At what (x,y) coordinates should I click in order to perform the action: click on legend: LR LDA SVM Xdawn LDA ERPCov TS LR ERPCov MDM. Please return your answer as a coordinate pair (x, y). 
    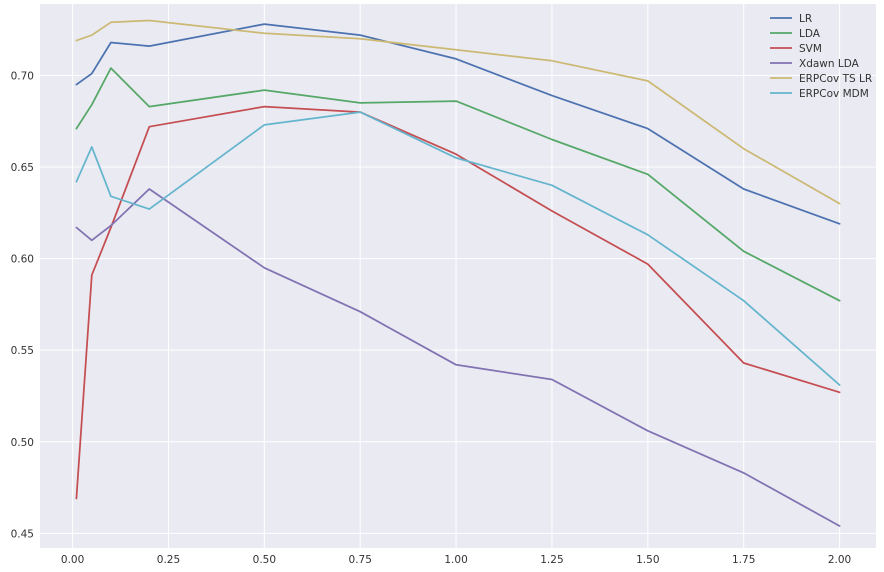
    Looking at the image, I should click on (821, 56).